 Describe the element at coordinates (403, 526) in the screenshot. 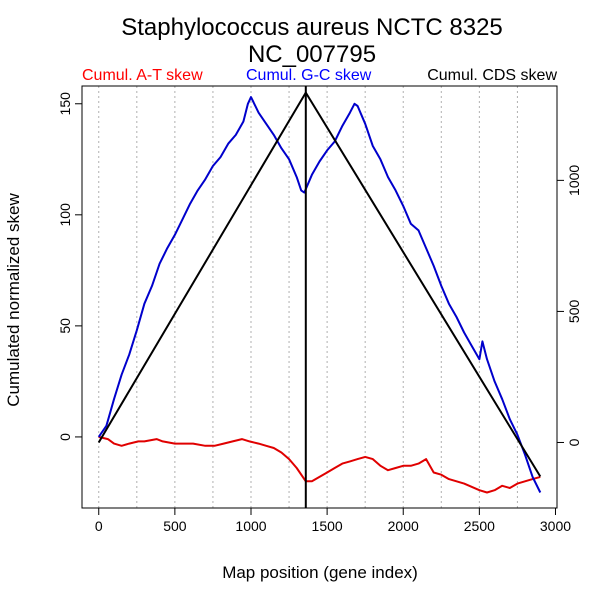

I see `x-tick-label: 2000` at that location.